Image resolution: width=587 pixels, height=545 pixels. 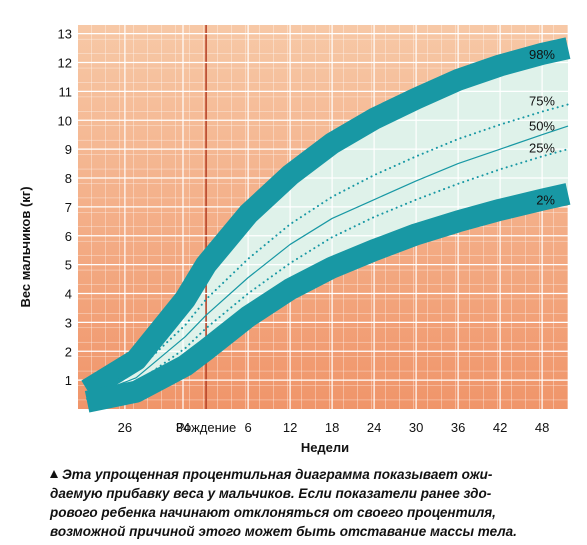 I want to click on y-tick-label: 13, so click(x=65, y=34).